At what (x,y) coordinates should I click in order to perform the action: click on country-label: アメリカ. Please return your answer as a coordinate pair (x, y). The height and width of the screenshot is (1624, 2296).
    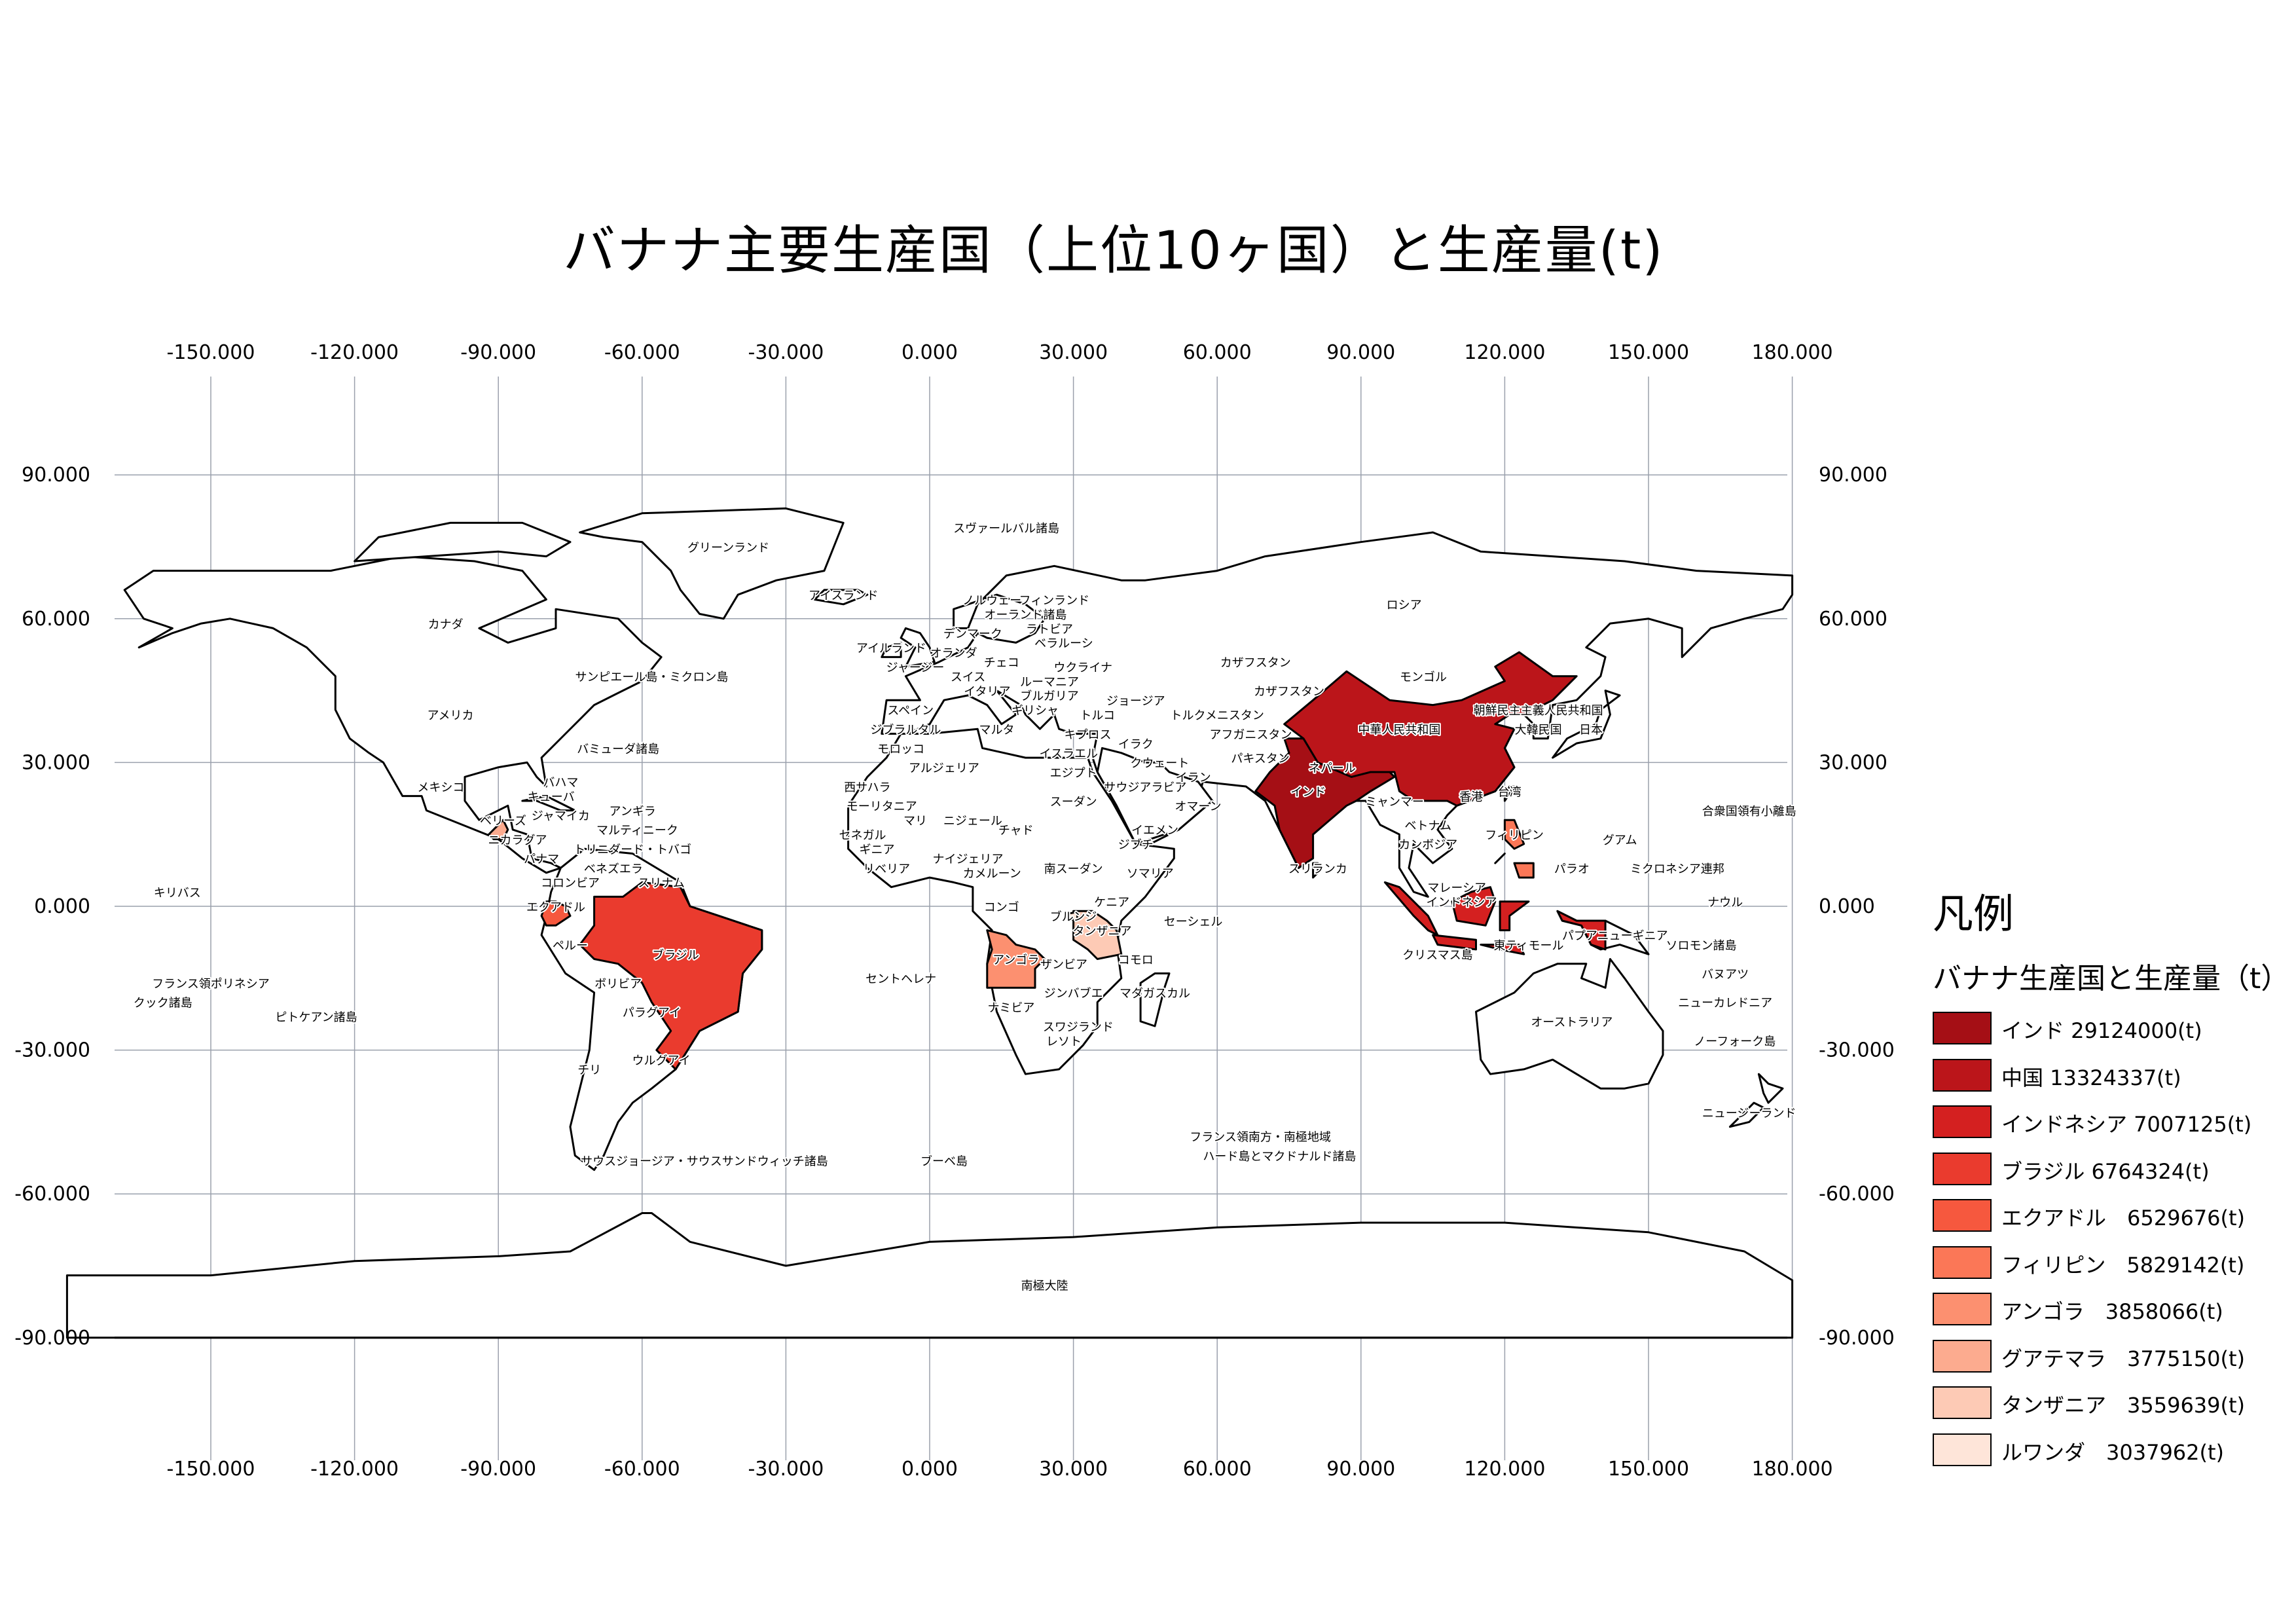
    Looking at the image, I should click on (450, 716).